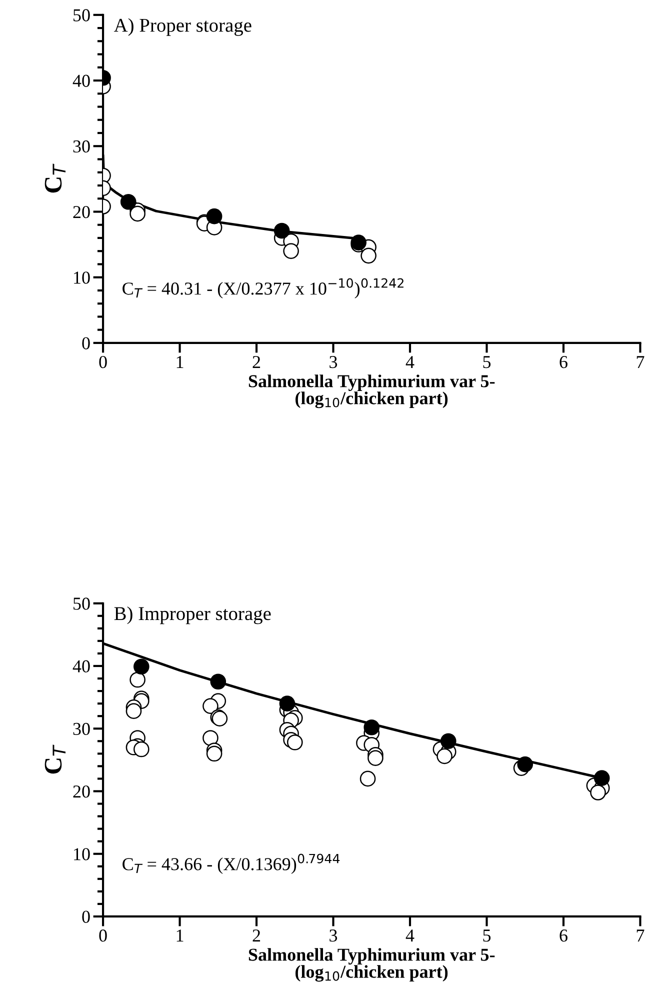 Image resolution: width=648 pixels, height=994 pixels. I want to click on annotation: C$_{T}$ = 40.31 - (X/0.2377 x 10$^{−10}$)$^{0.1242}$, so click(263, 288).